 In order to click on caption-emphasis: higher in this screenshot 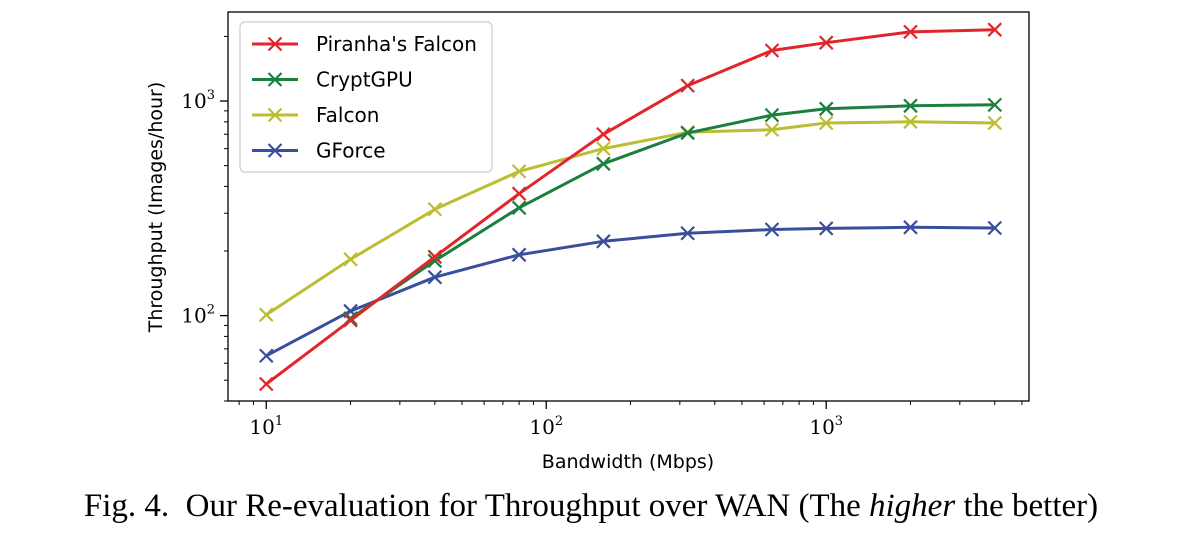, I will do `click(912, 506)`.